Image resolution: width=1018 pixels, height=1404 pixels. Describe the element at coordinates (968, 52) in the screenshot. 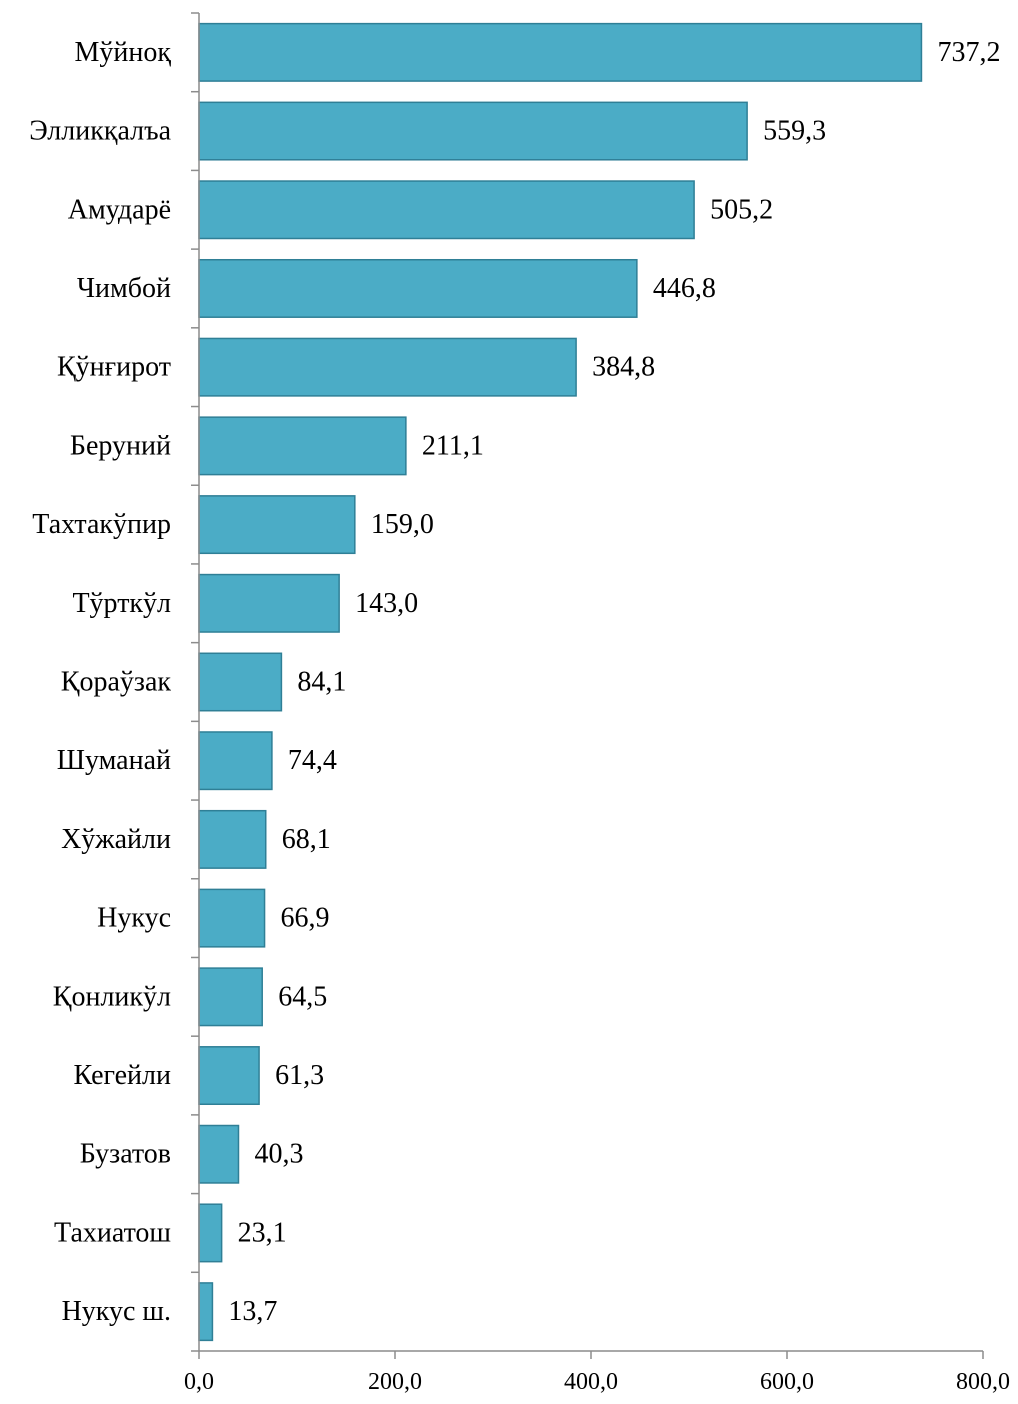

I see `value-label: 737,2` at that location.